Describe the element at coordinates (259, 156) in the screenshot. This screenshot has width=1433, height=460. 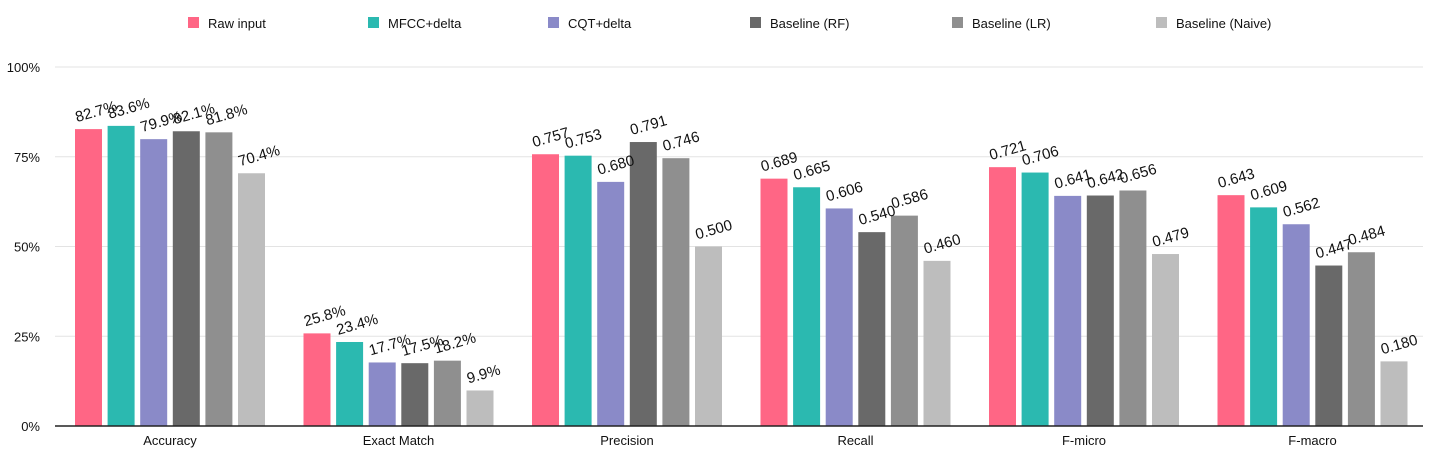
I see `value-label: 70.4%` at that location.